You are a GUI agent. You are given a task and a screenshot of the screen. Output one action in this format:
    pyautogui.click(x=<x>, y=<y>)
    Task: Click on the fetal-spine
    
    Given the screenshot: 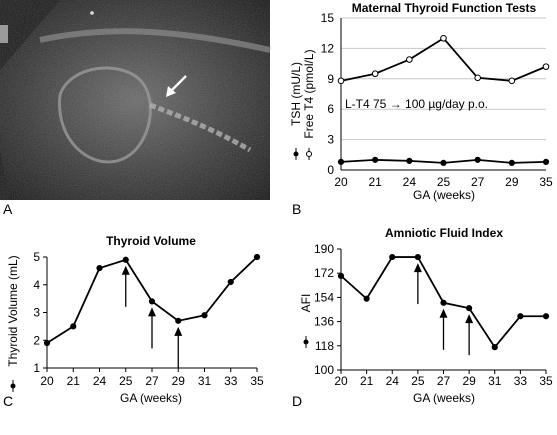 What is the action you would take?
    pyautogui.click(x=200, y=127)
    